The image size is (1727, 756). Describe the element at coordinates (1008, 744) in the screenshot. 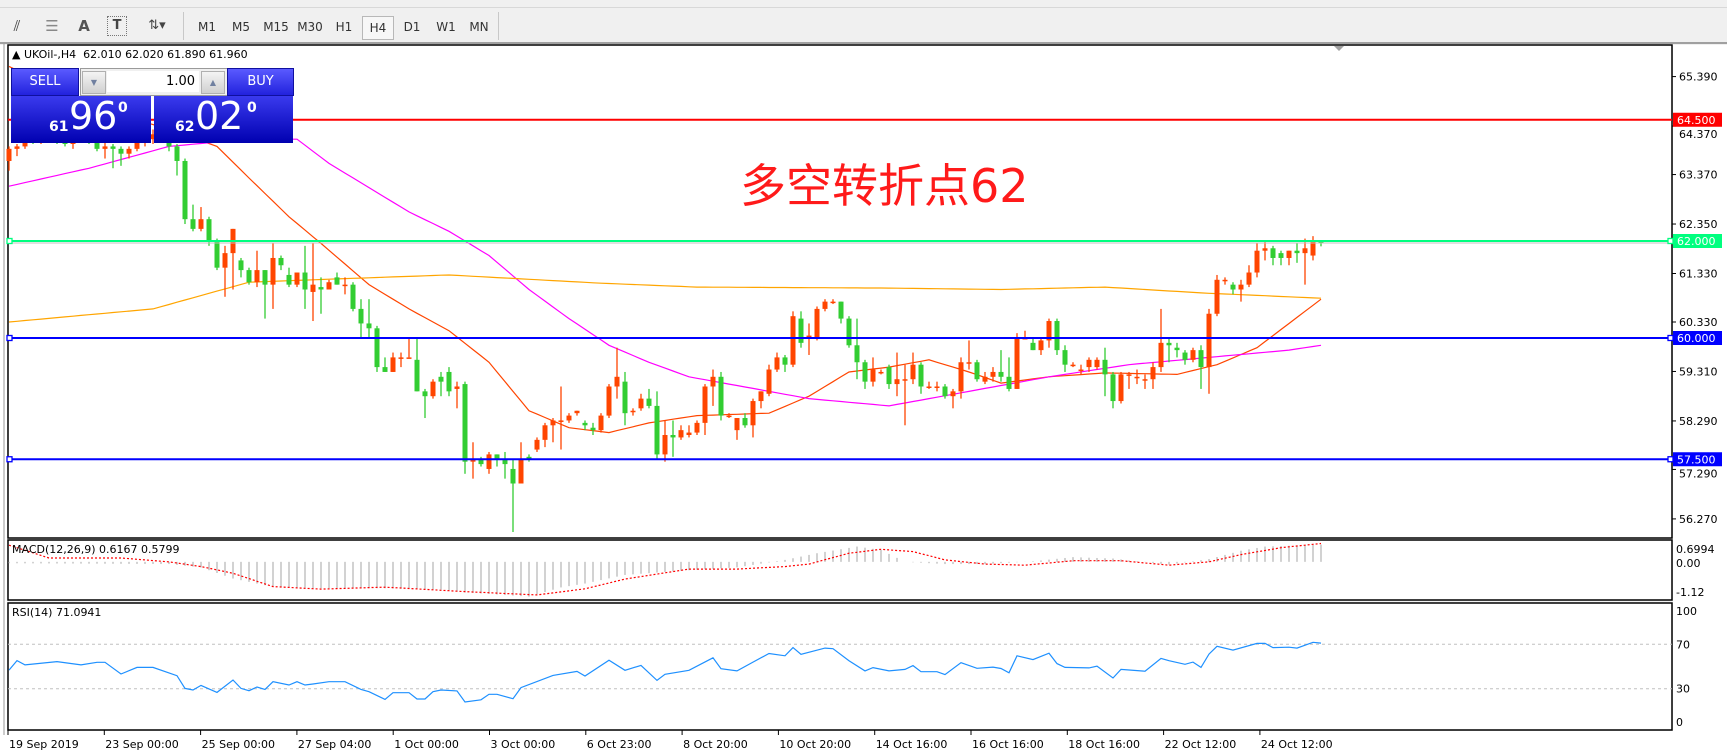

I see `time-tick-label: 16 Oct 16:00` at that location.